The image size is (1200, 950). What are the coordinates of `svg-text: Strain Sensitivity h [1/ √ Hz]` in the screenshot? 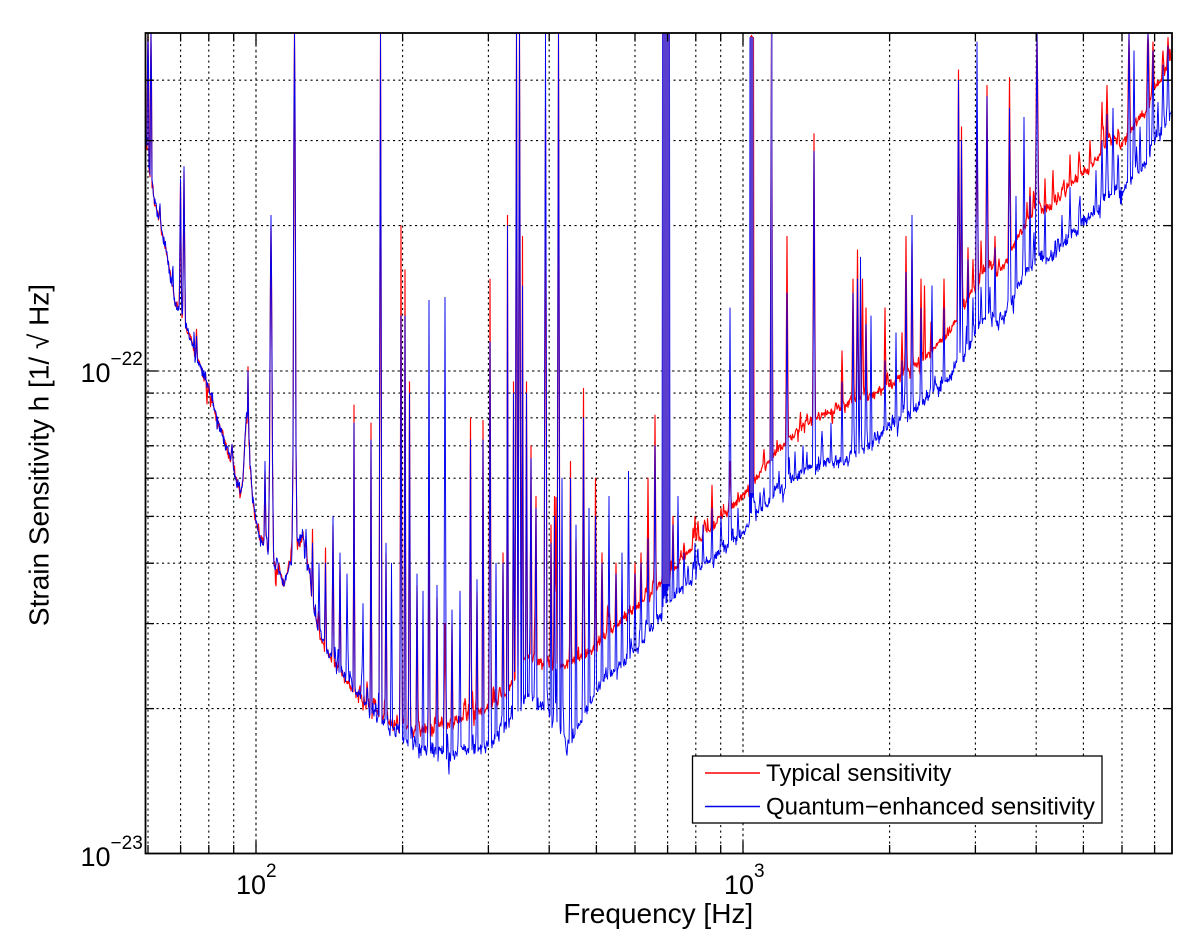 It's located at (39, 455).